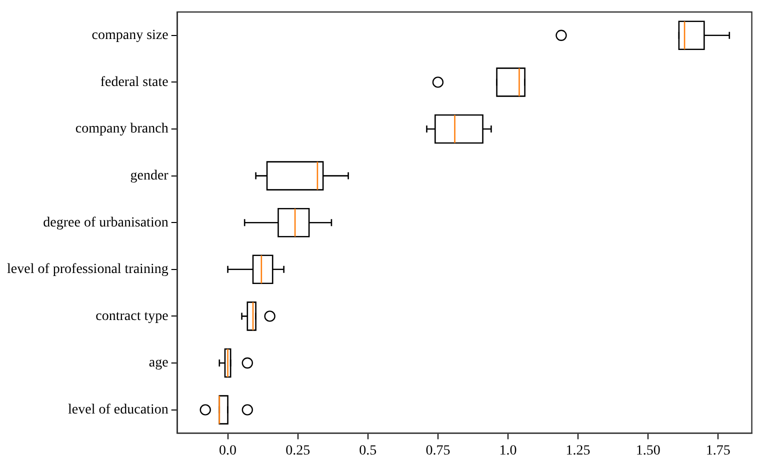 The height and width of the screenshot is (466, 758). Describe the element at coordinates (130, 36) in the screenshot. I see `y-tick-label: company size` at that location.